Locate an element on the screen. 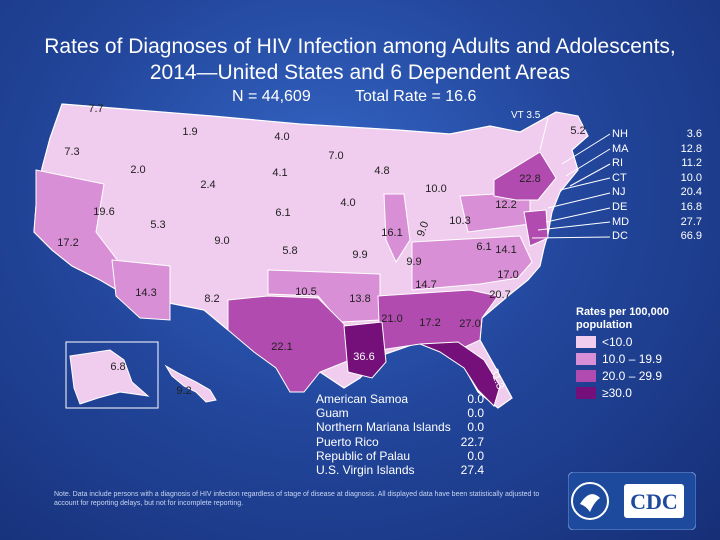  legend-item: ≥30.0 is located at coordinates (622, 393).